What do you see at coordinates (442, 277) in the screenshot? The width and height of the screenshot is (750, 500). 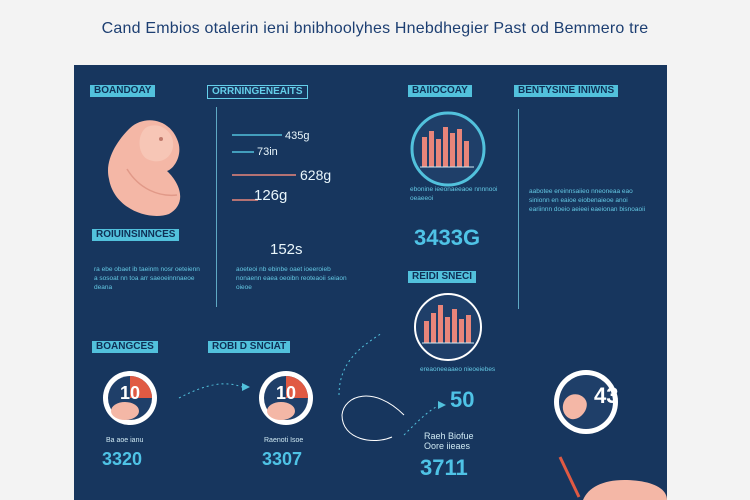 I see `tag-6: REIDI SNECI` at bounding box center [442, 277].